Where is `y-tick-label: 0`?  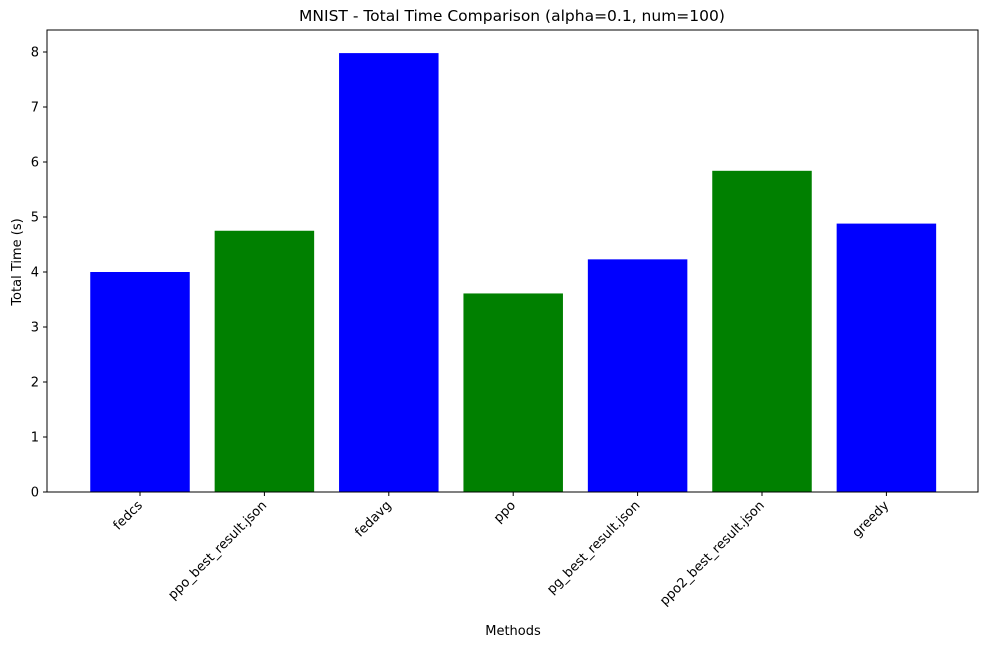 y-tick-label: 0 is located at coordinates (35, 493).